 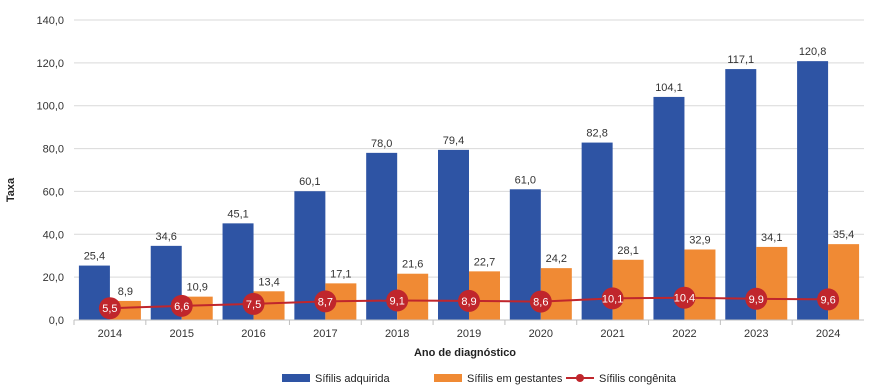 I want to click on y-tick-label: 60,0, so click(x=53, y=192).